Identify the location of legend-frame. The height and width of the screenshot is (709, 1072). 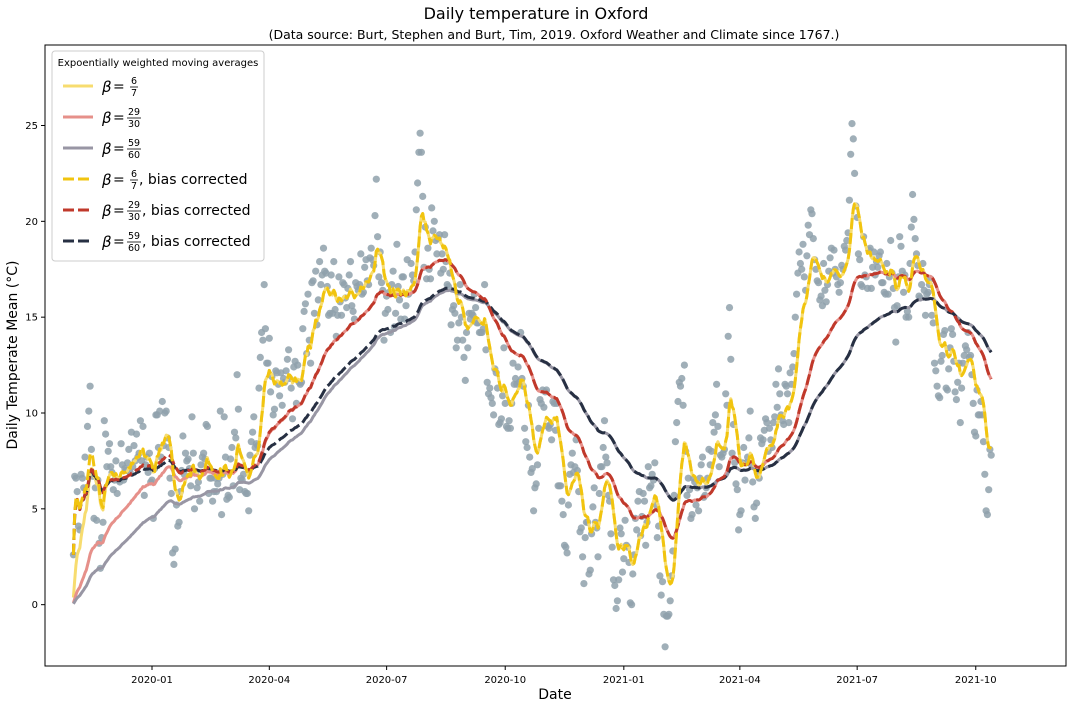
(158, 156).